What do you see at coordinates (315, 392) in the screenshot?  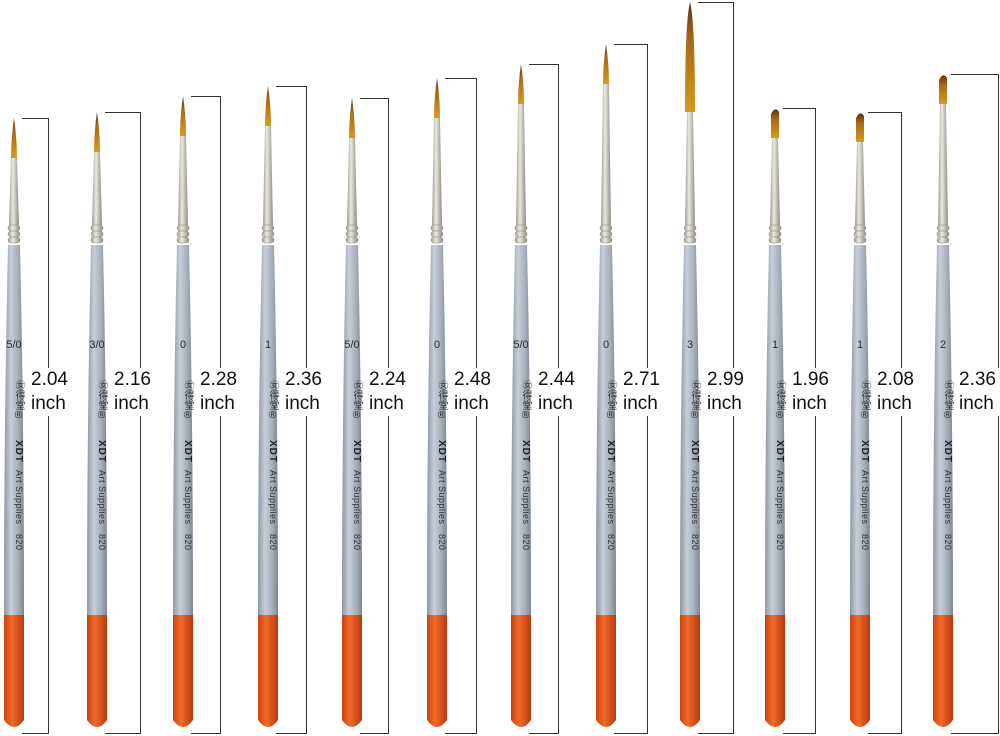 I see `length-label: 2.36 inch` at bounding box center [315, 392].